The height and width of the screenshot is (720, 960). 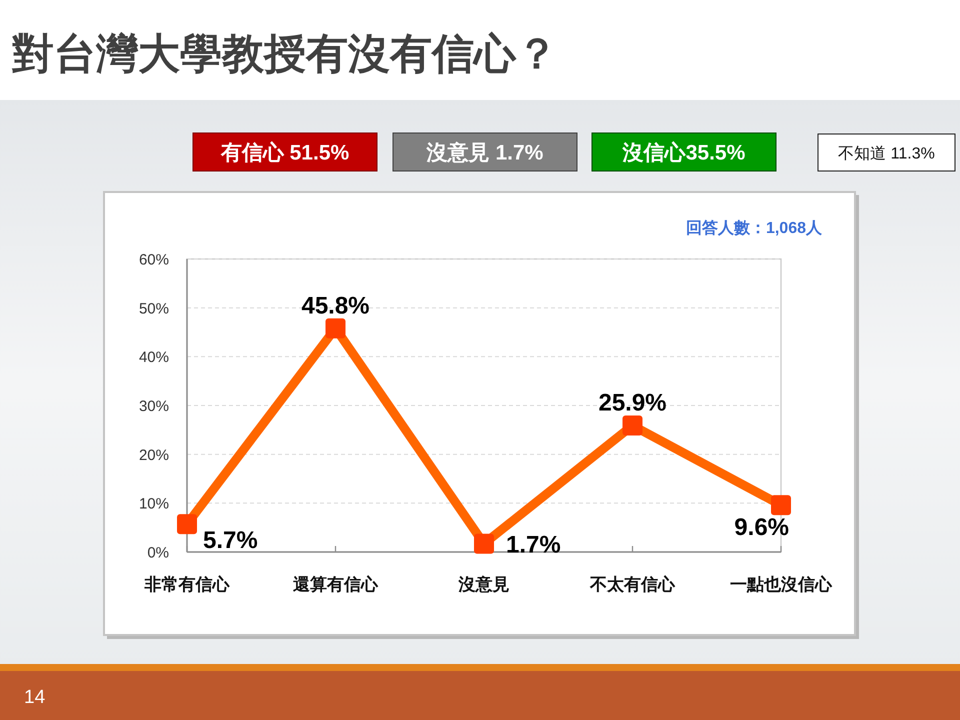 I want to click on y-tick-label: 30%, so click(x=153, y=406).